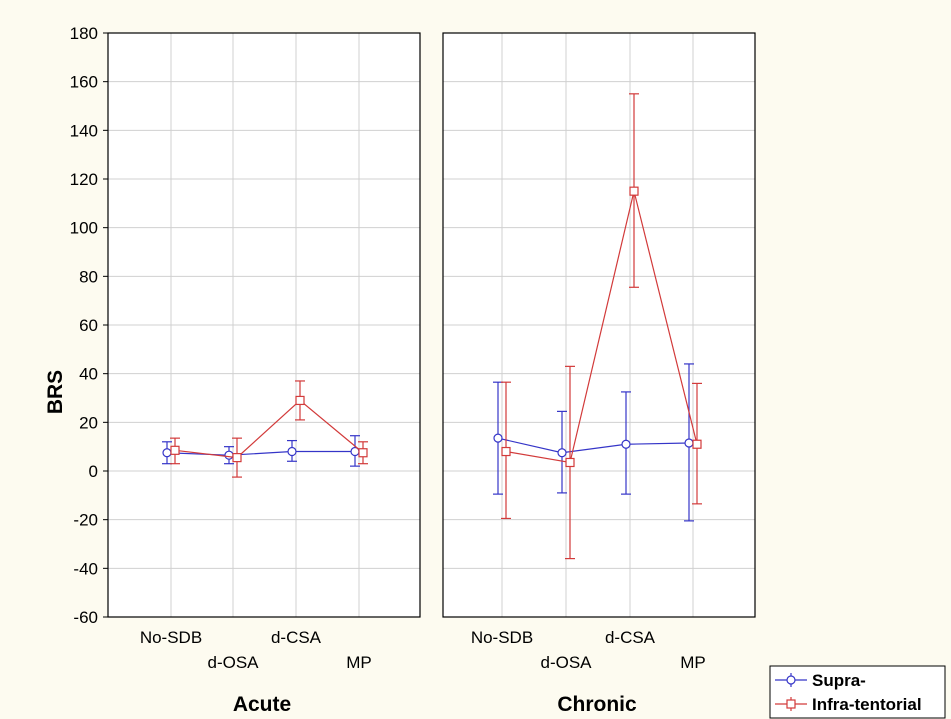 The height and width of the screenshot is (719, 951). What do you see at coordinates (88, 374) in the screenshot?
I see `y-tick-label: 40` at bounding box center [88, 374].